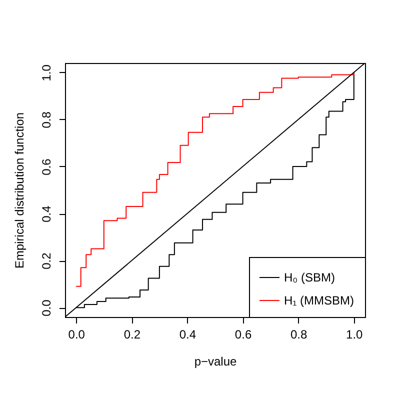  I want to click on y-axis-title: Empirical distribution function, so click(19, 190).